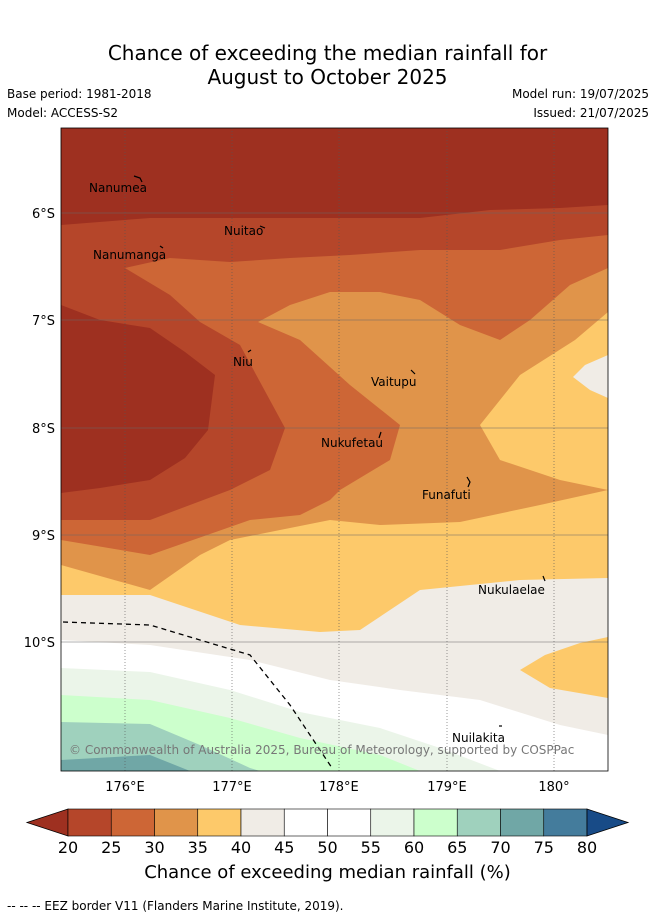 This screenshot has height=923, width=655. What do you see at coordinates (457, 847) in the screenshot?
I see `colorbar-tick-label: 65` at bounding box center [457, 847].